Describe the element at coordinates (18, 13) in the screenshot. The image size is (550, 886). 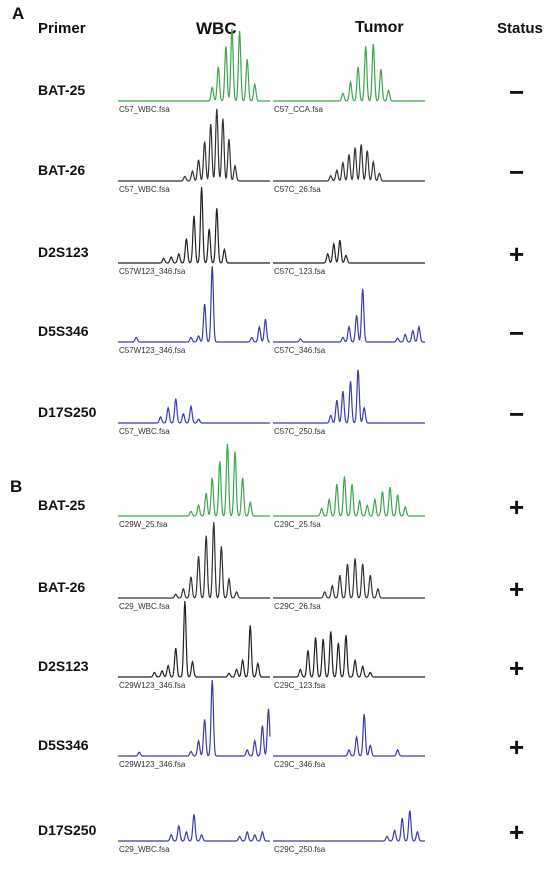
I see `panel-letter-a: A` at that location.